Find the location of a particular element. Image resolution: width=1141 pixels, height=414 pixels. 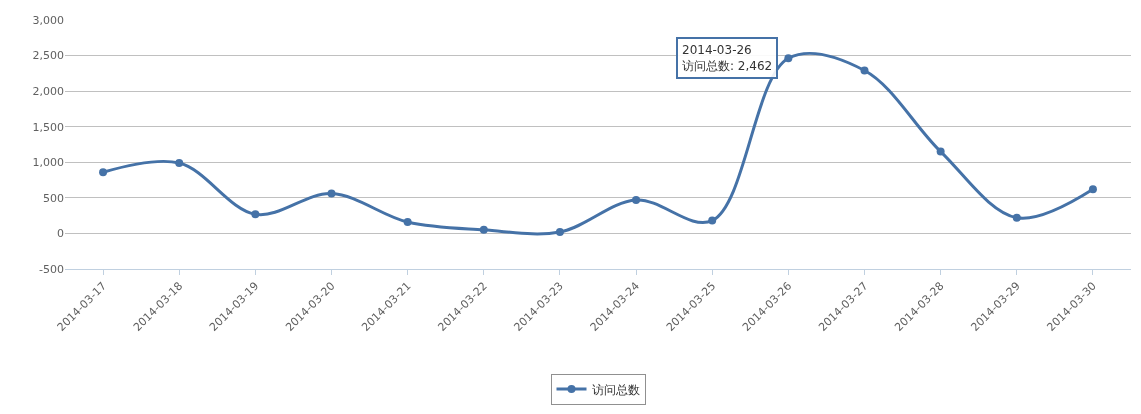

y-tick-label: 2,000 is located at coordinates (48, 91).